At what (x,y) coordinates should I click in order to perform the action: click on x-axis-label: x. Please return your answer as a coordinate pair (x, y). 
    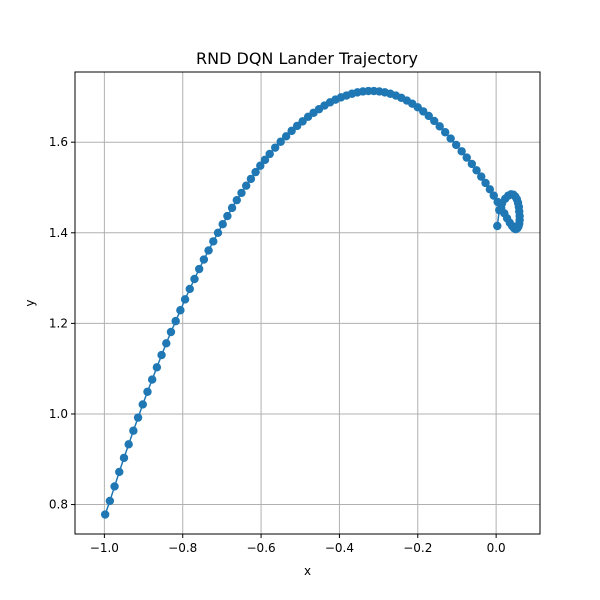
    Looking at the image, I should click on (307, 571).